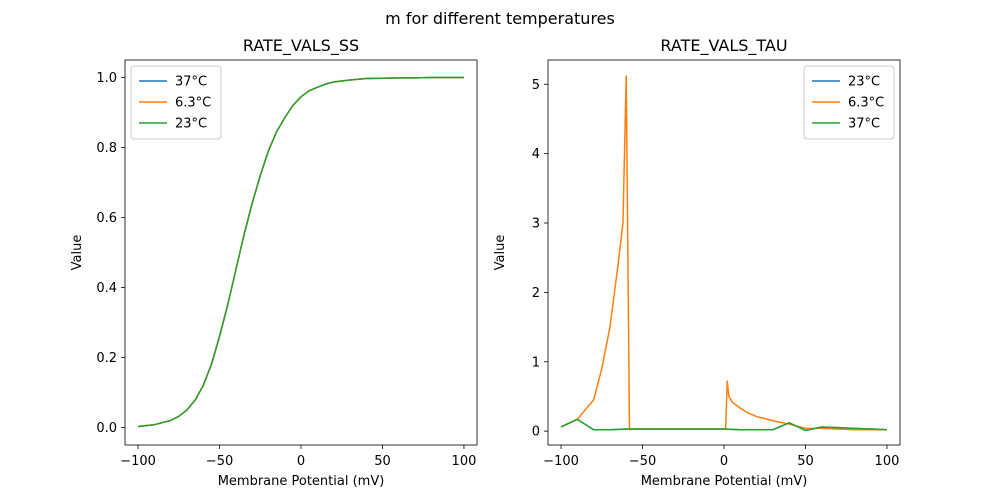  I want to click on y-tick-label: 0.0, so click(106, 428).